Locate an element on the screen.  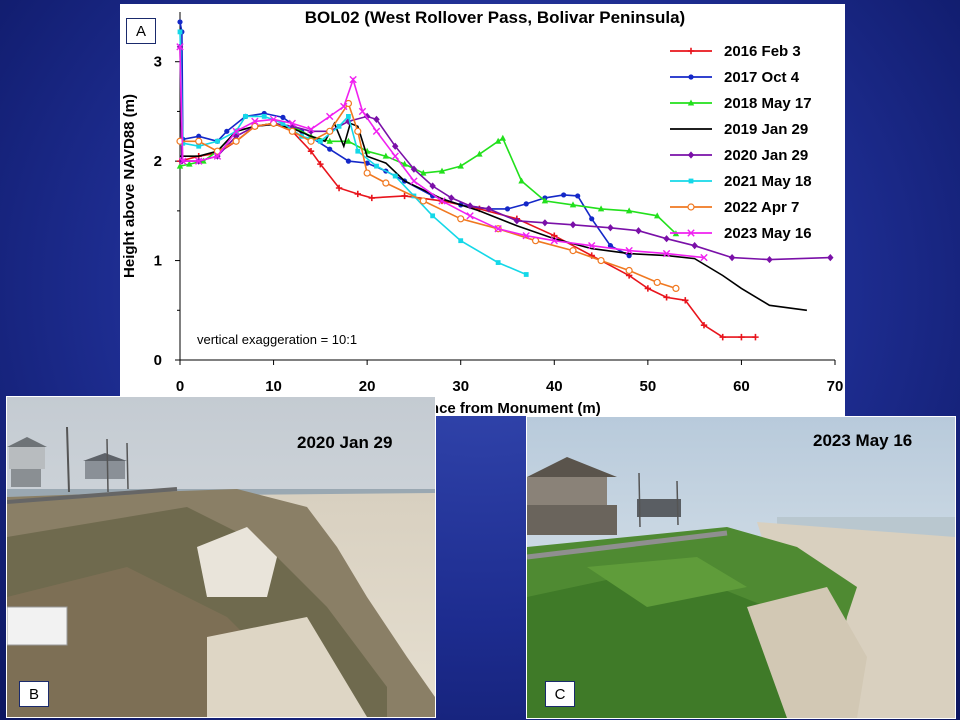
x-tick-label: 10 is located at coordinates (273, 386).